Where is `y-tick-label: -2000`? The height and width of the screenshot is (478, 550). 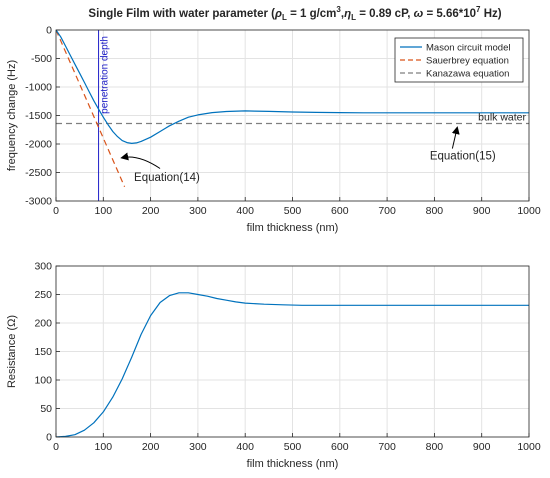
y-tick-label: -2000 is located at coordinates (38, 145).